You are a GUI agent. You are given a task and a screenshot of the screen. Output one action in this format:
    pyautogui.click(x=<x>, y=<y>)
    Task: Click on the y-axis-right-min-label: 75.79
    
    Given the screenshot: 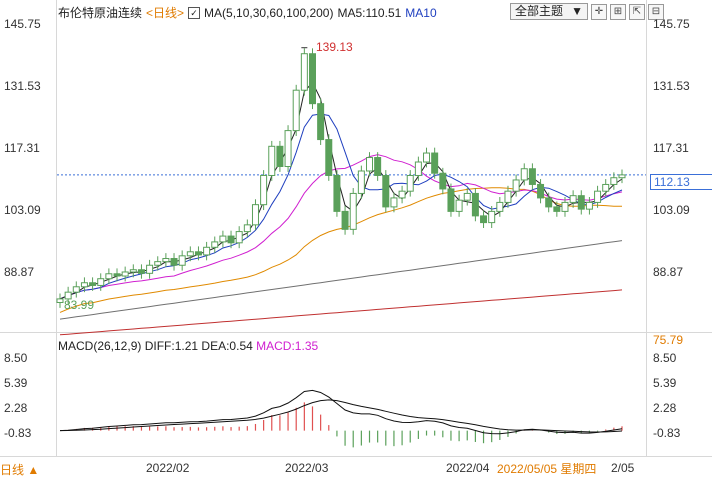 What is the action you would take?
    pyautogui.click(x=668, y=340)
    